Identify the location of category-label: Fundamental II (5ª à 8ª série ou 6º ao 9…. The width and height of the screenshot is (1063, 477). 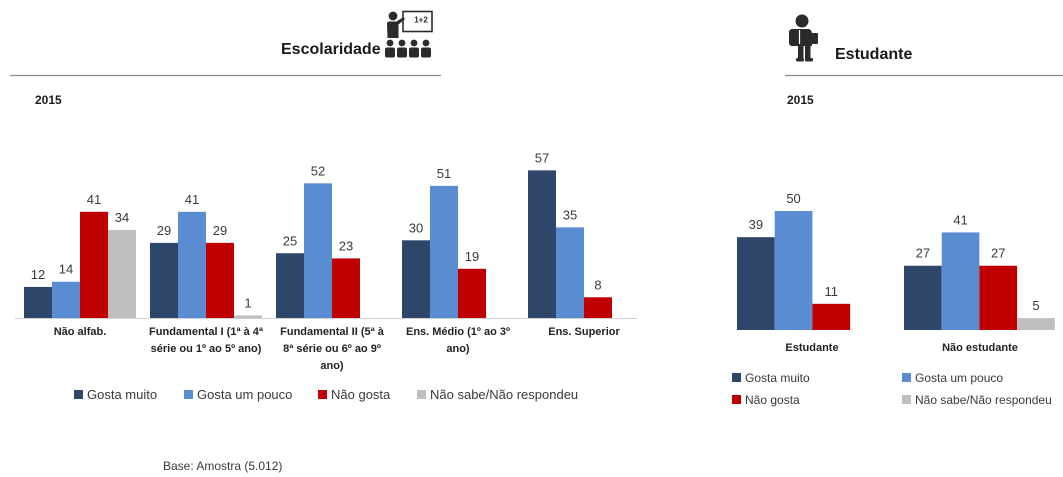
(332, 349).